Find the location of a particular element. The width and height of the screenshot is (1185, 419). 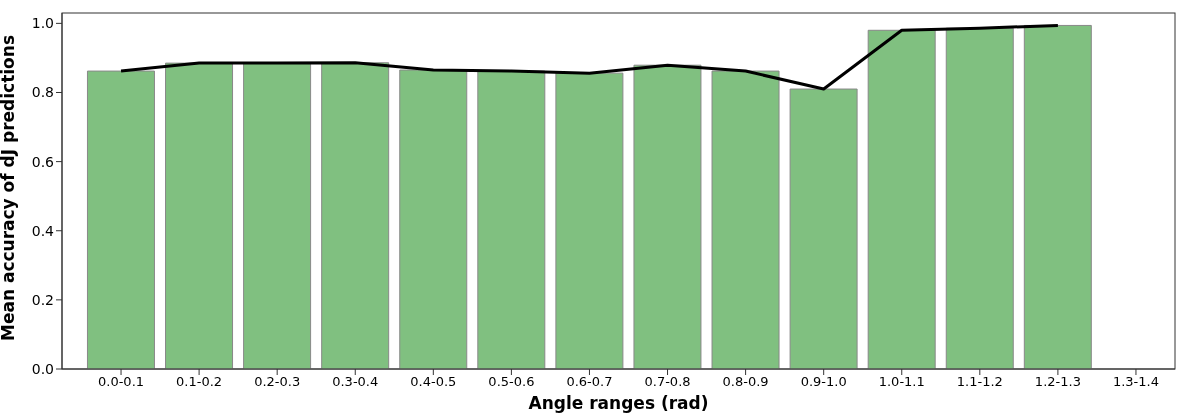

x-tick-label: 0.8-0.9 is located at coordinates (745, 382).